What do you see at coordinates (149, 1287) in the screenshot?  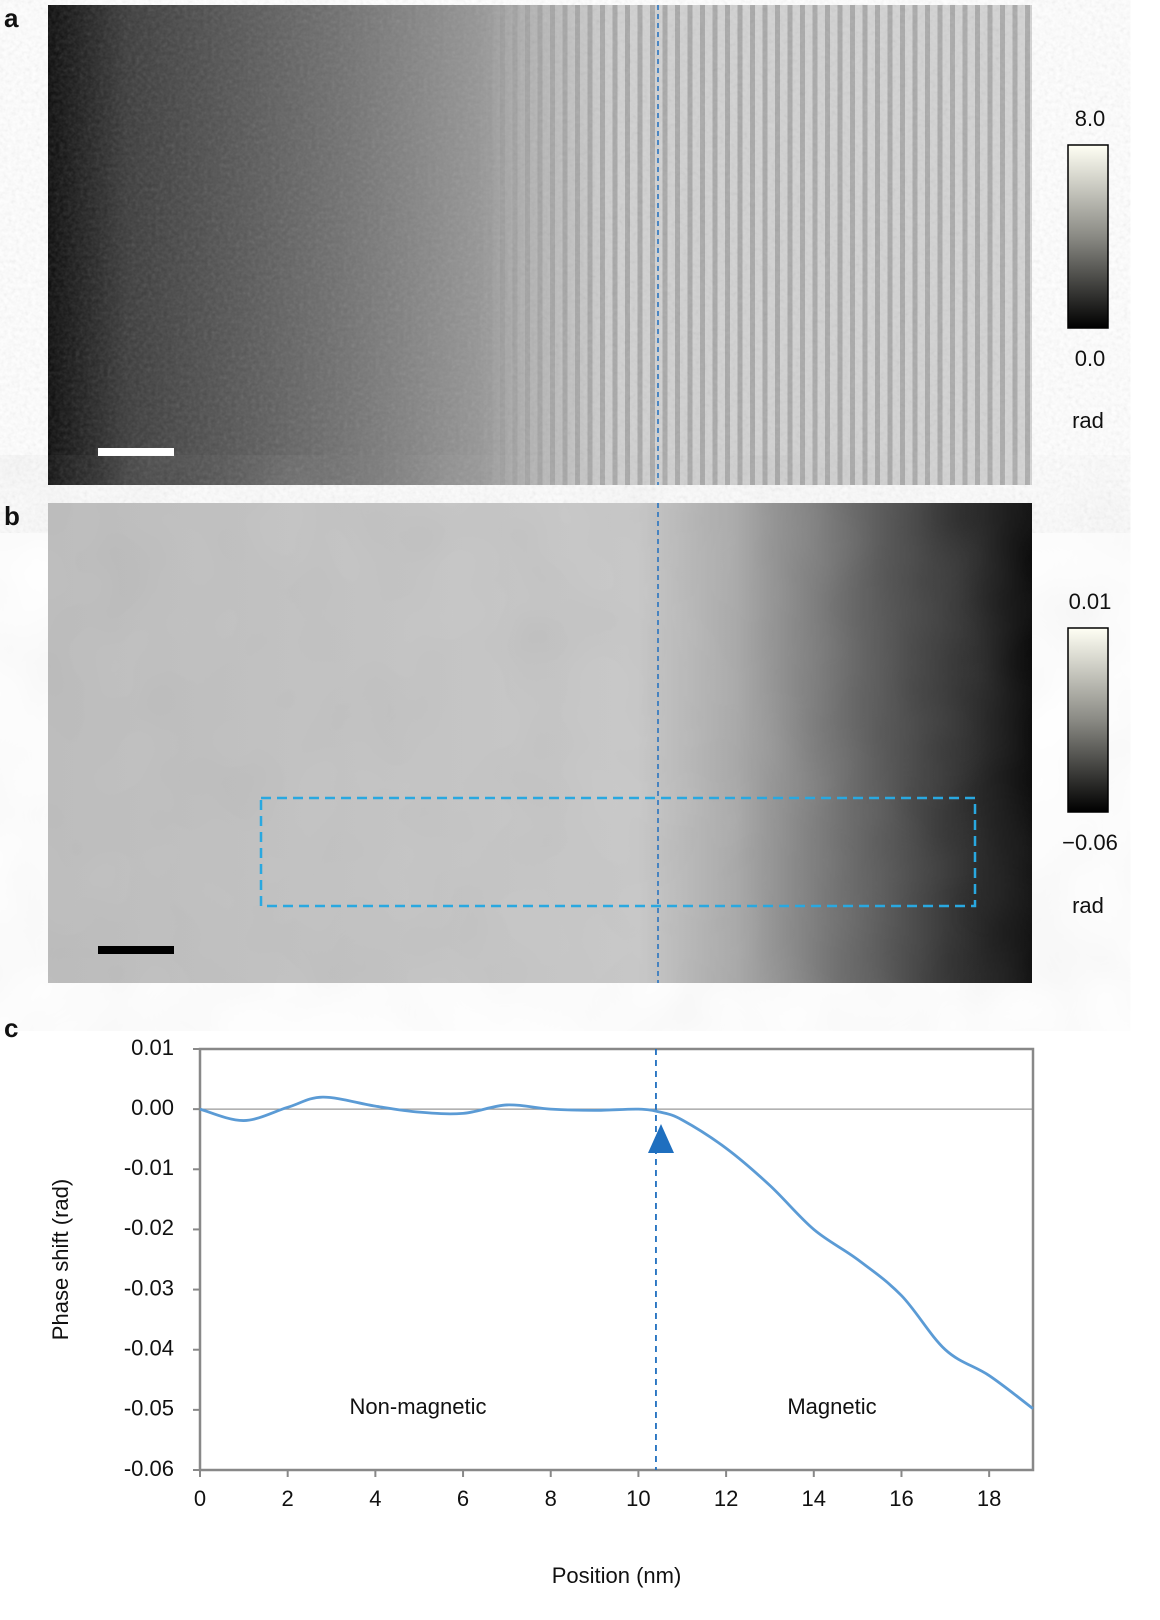 I see `y-tick-label: -0.03` at bounding box center [149, 1287].